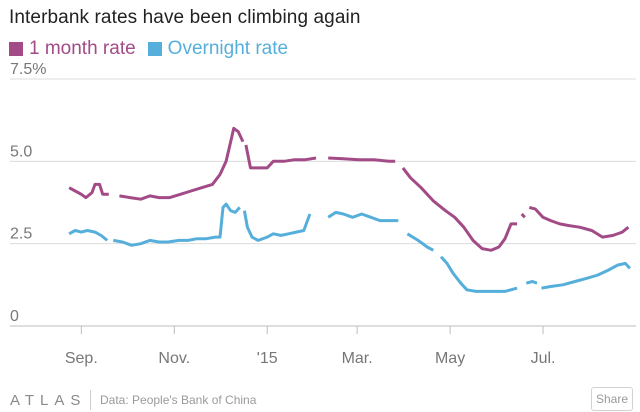 Image resolution: width=640 pixels, height=412 pixels. I want to click on data-source: Data: People's Bank of China, so click(178, 400).